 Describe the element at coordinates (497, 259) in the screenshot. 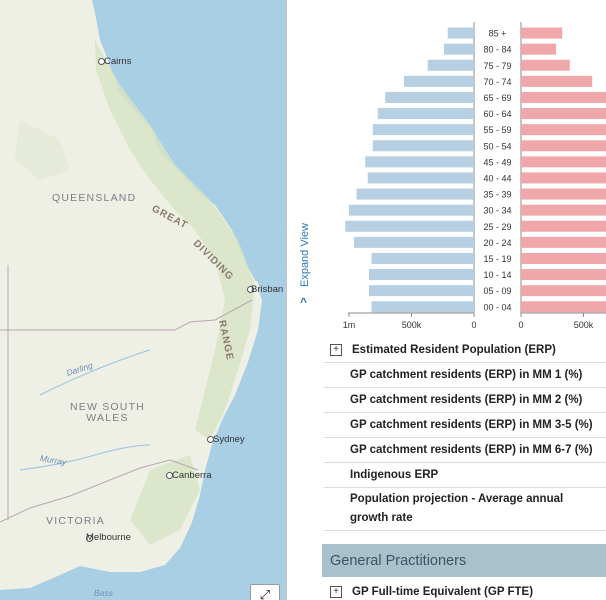

I see `age-group-label: 15 - 19` at that location.